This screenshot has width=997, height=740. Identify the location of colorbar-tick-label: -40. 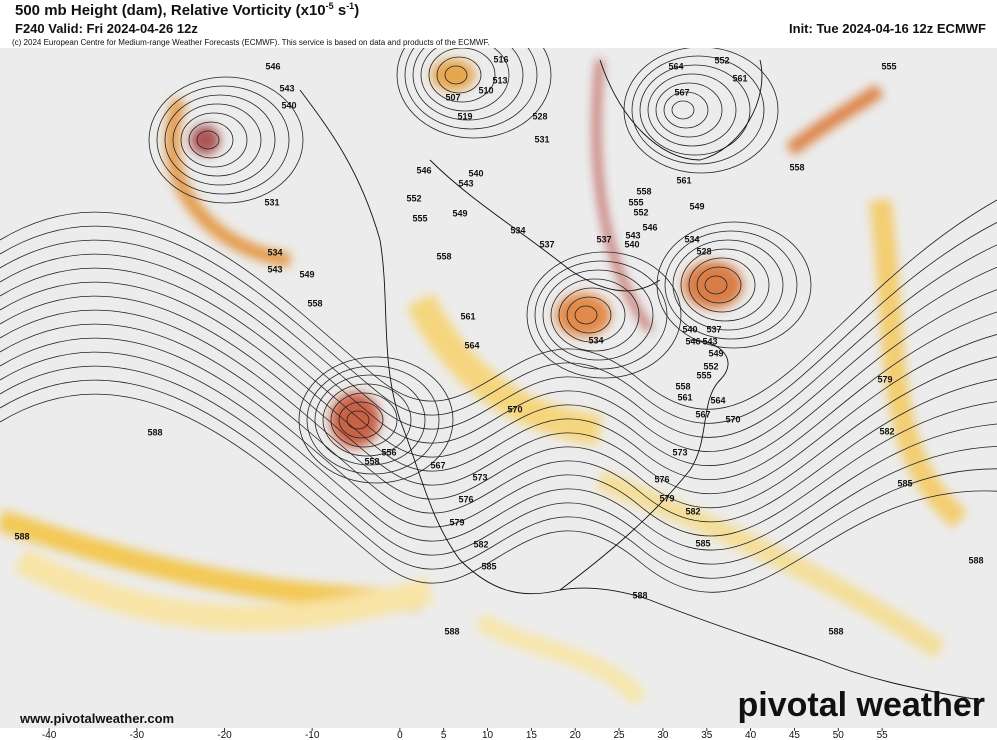
(49, 735).